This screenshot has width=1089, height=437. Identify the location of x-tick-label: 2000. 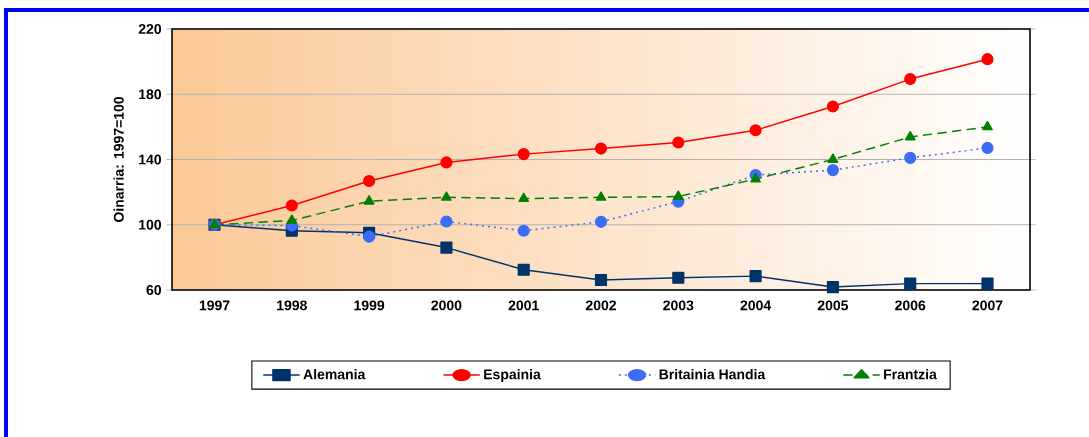
(446, 305).